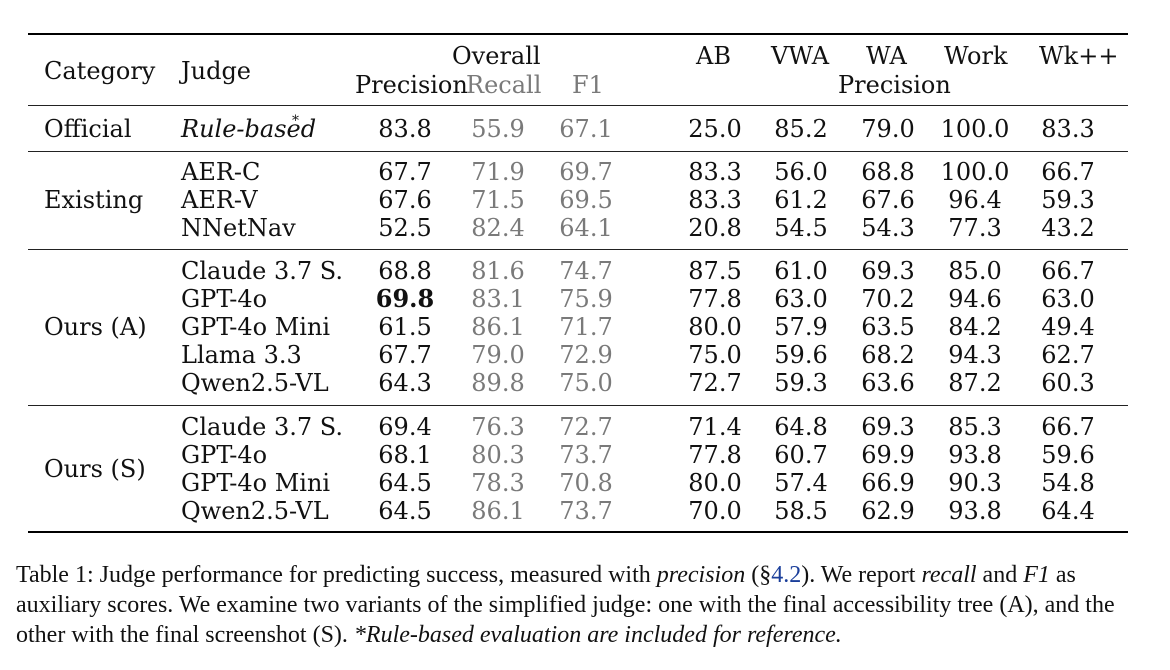 The height and width of the screenshot is (670, 1170). Describe the element at coordinates (249, 129) in the screenshot. I see `judge-name: Rule-based` at that location.